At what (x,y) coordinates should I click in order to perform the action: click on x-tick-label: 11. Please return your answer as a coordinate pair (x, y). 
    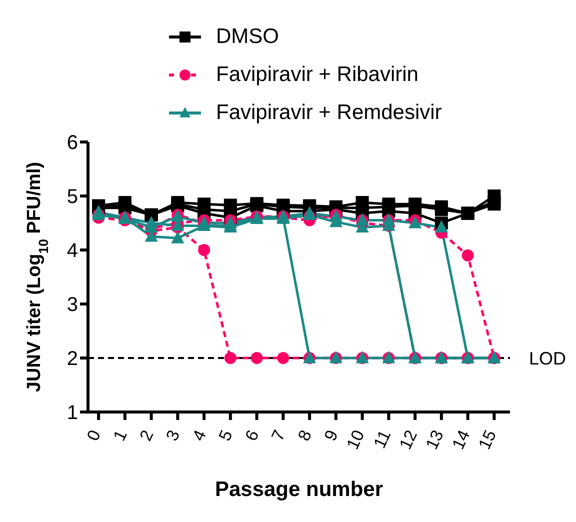
    Looking at the image, I should click on (382, 439).